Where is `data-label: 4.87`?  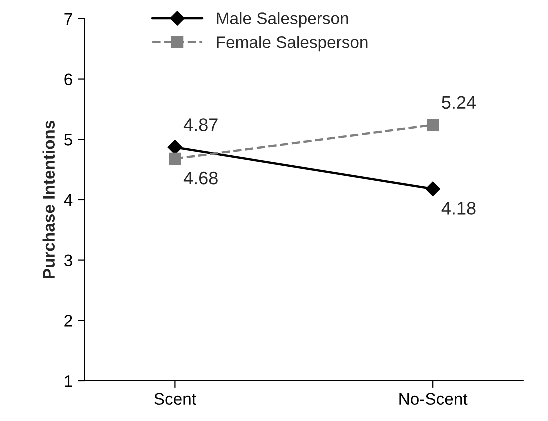 data-label: 4.87 is located at coordinates (201, 125).